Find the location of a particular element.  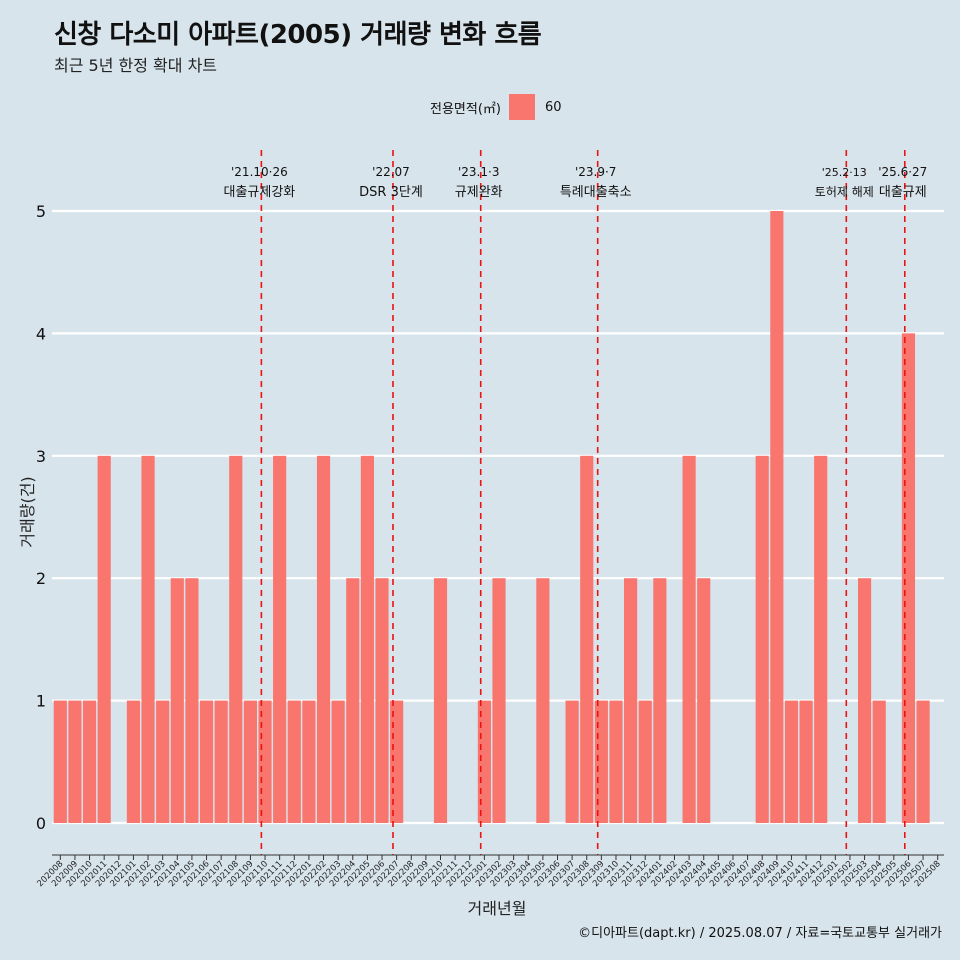

event-name-label: 대출규제강화 is located at coordinates (259, 192).